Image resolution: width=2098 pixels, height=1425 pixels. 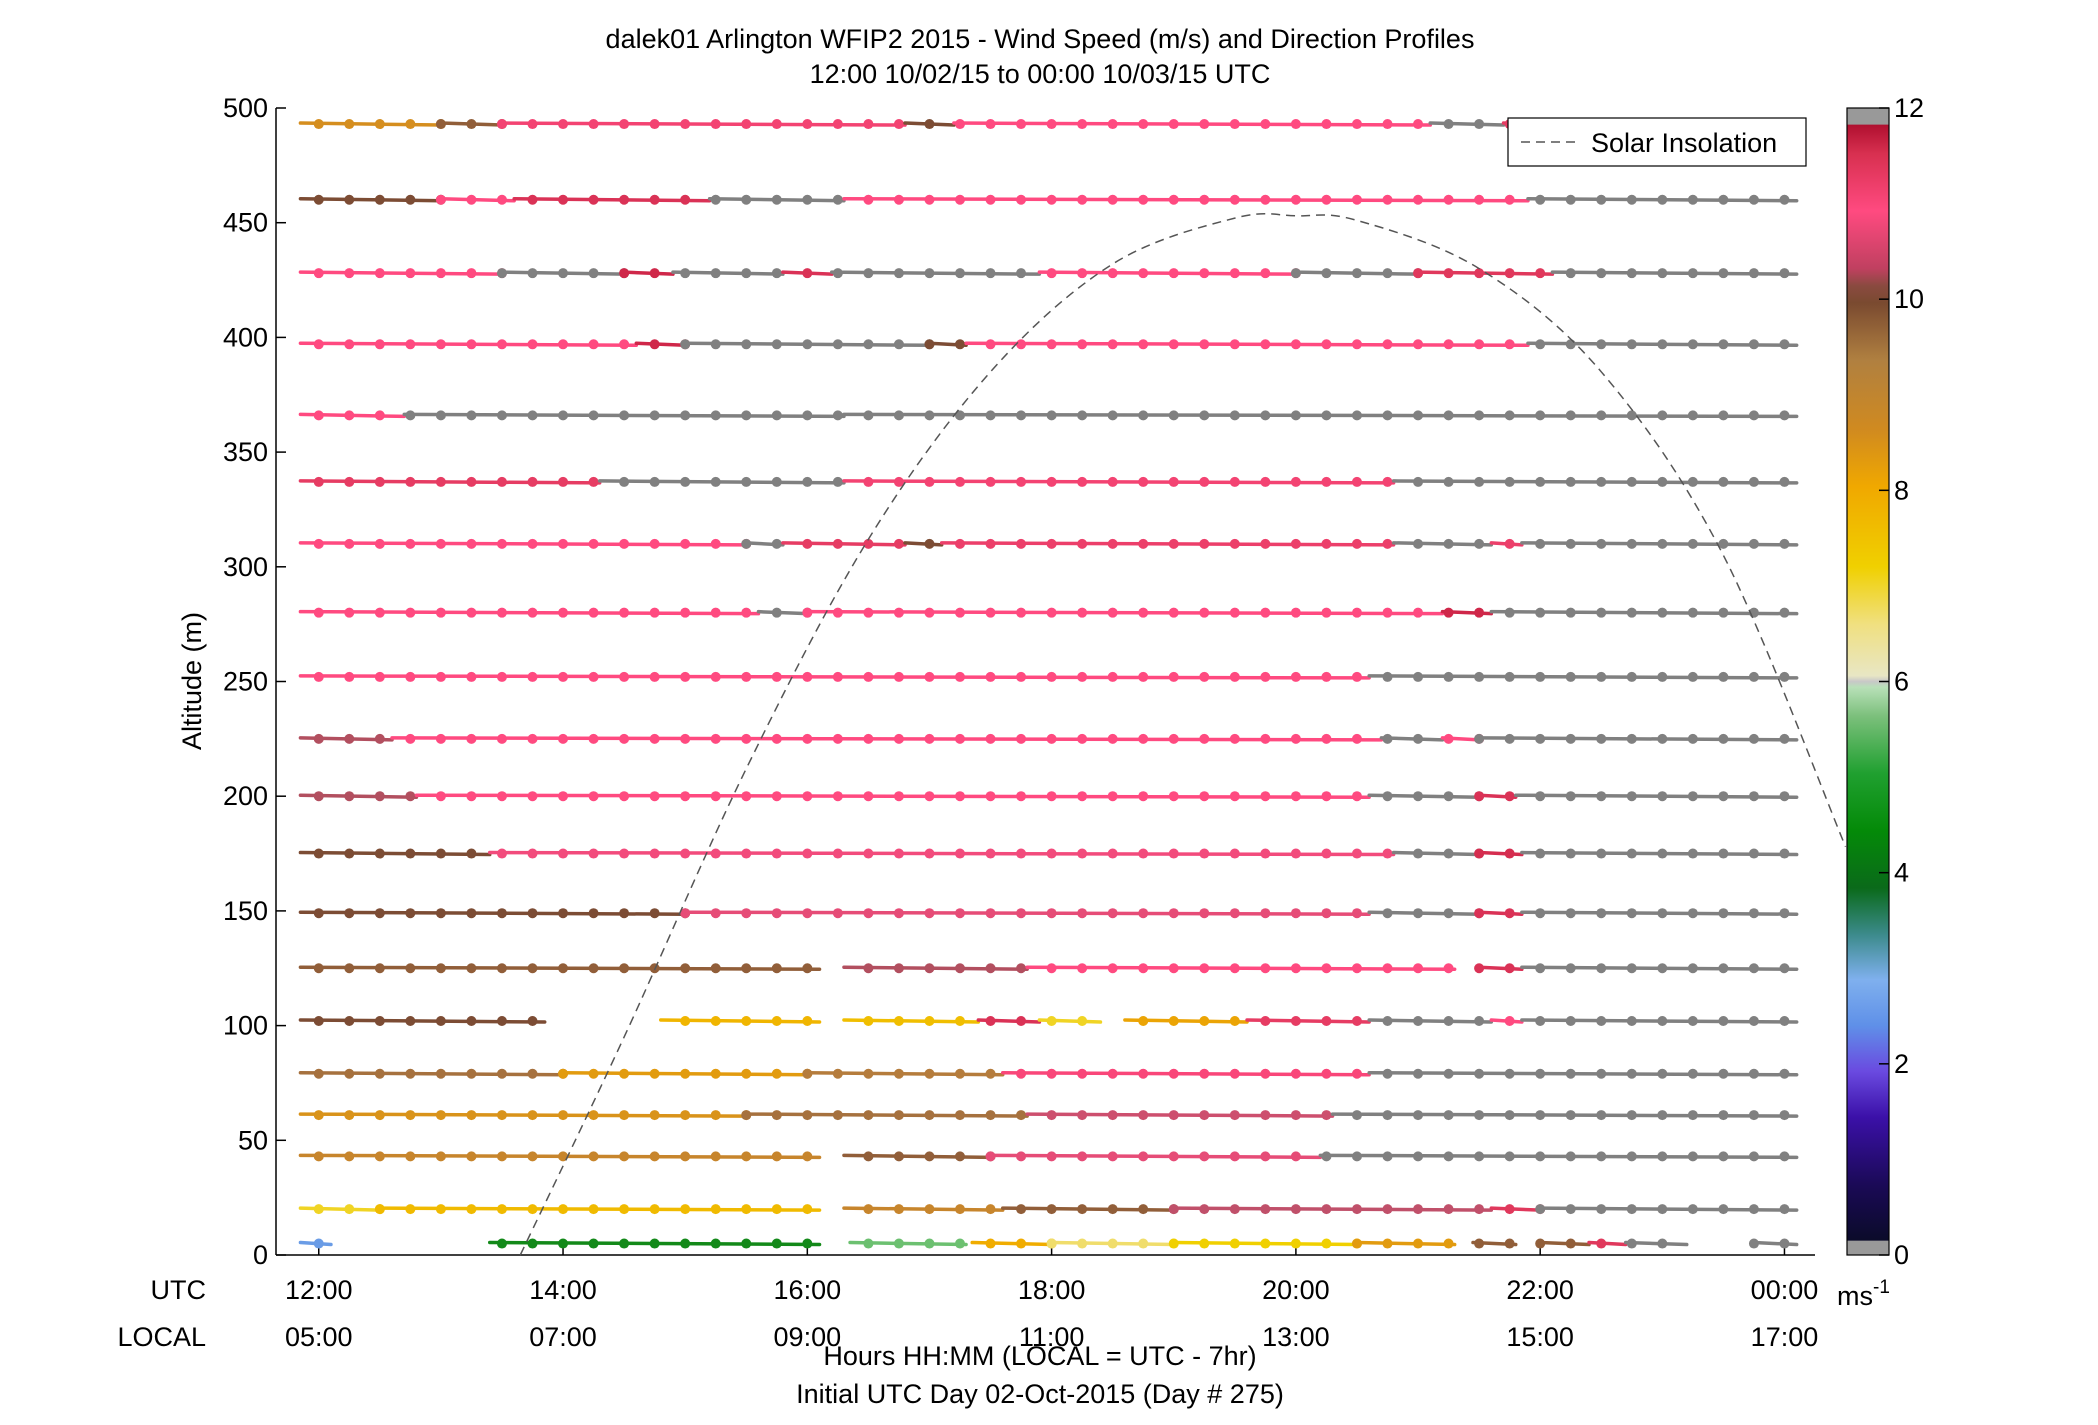 What do you see at coordinates (1901, 490) in the screenshot?
I see `colorbar-tick-label: 8` at bounding box center [1901, 490].